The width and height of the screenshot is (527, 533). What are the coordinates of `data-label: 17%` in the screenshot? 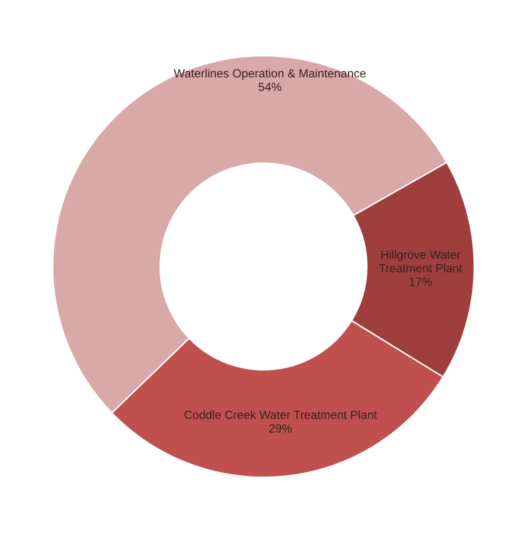 It's located at (421, 282).